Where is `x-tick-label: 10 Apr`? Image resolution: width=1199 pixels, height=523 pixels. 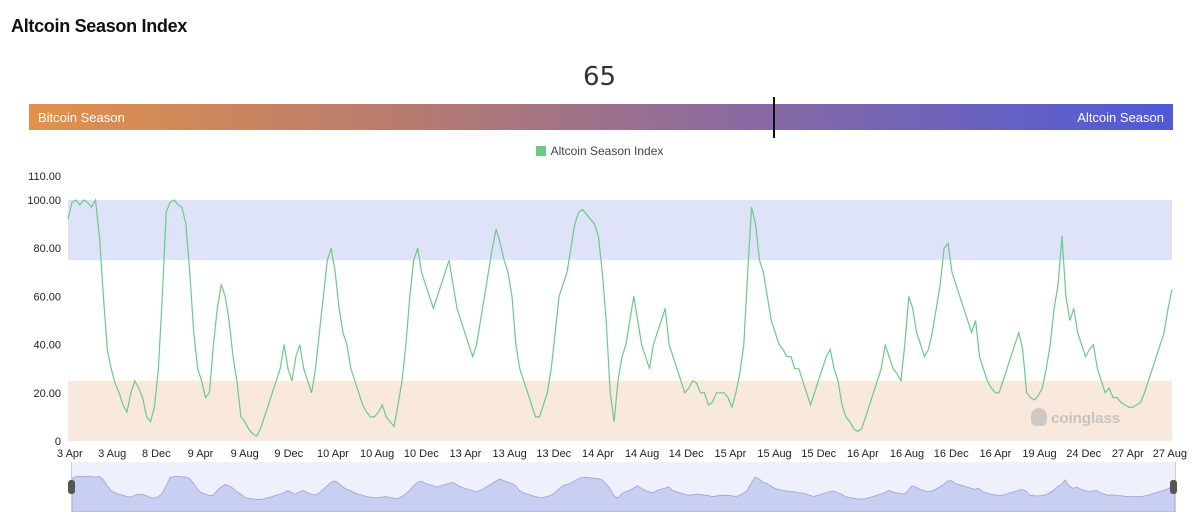
x-tick-label: 10 Apr is located at coordinates (333, 454).